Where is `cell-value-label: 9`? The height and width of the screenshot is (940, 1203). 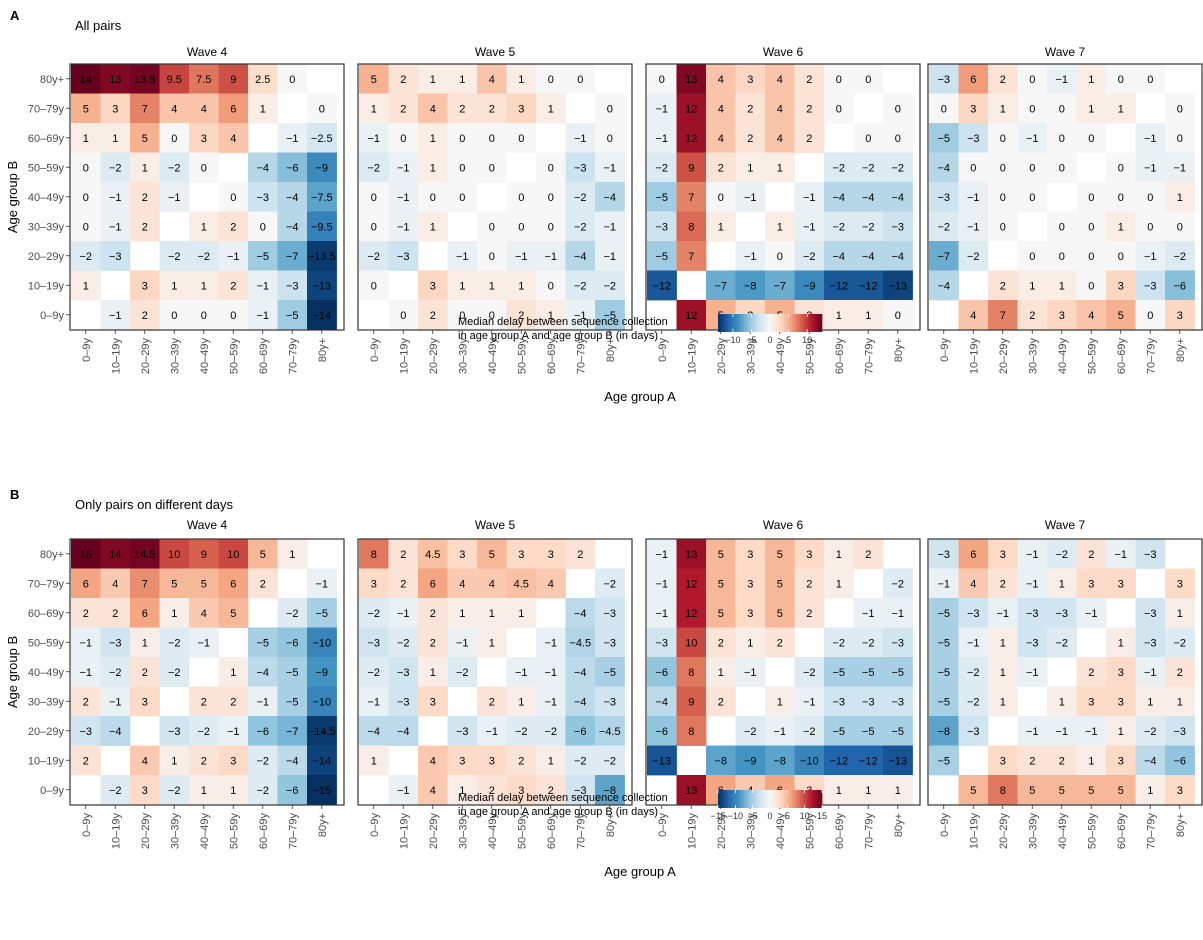 cell-value-label: 9 is located at coordinates (233, 80).